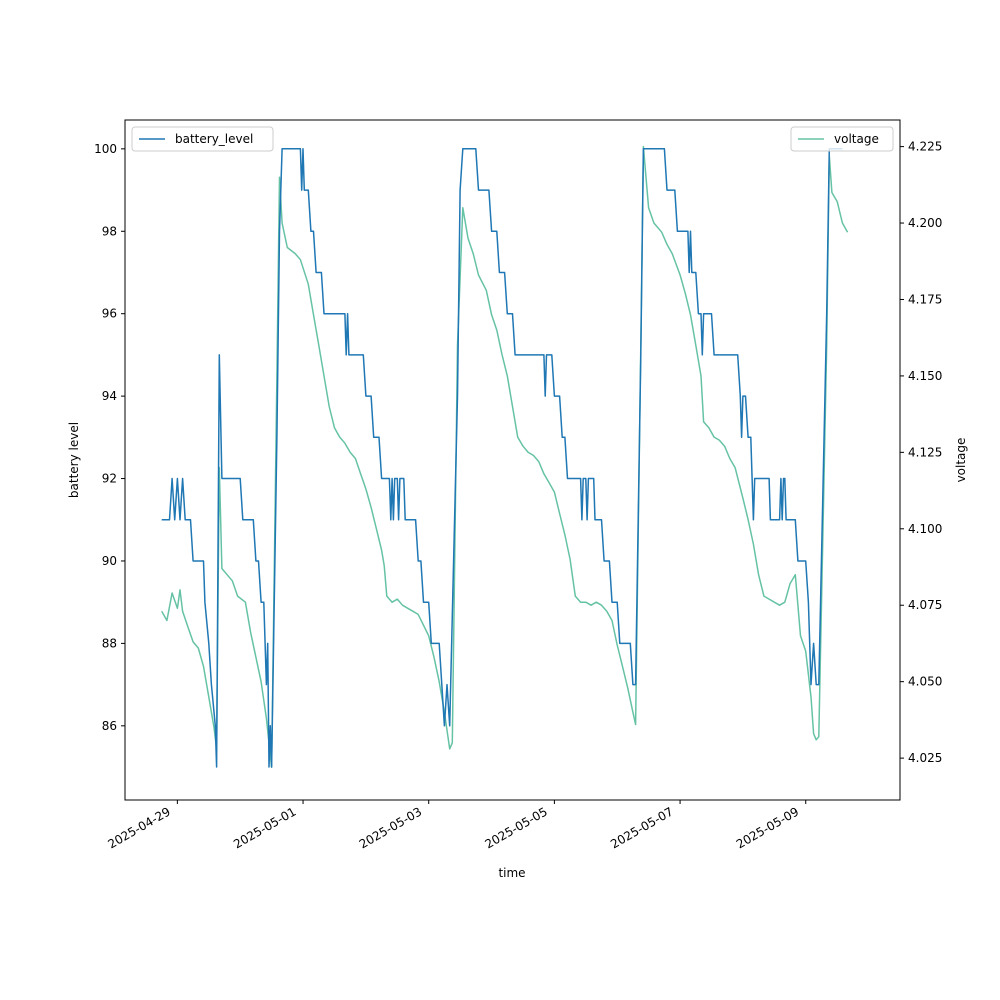 Image resolution: width=1000 pixels, height=1000 pixels. I want to click on x-axis-label: time, so click(511, 873).